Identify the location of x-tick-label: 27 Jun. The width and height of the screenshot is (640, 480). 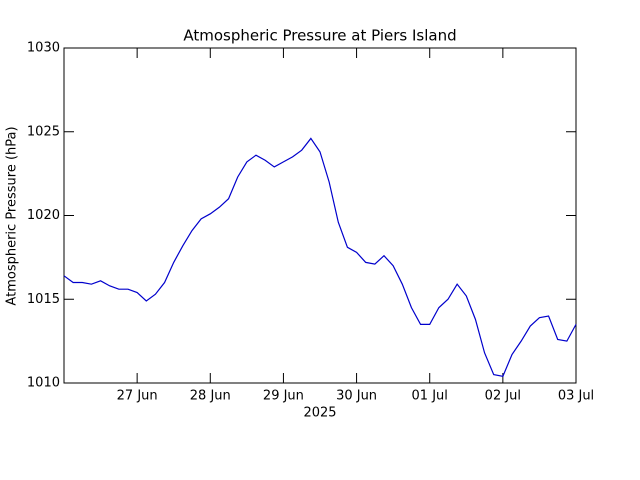
(137, 396).